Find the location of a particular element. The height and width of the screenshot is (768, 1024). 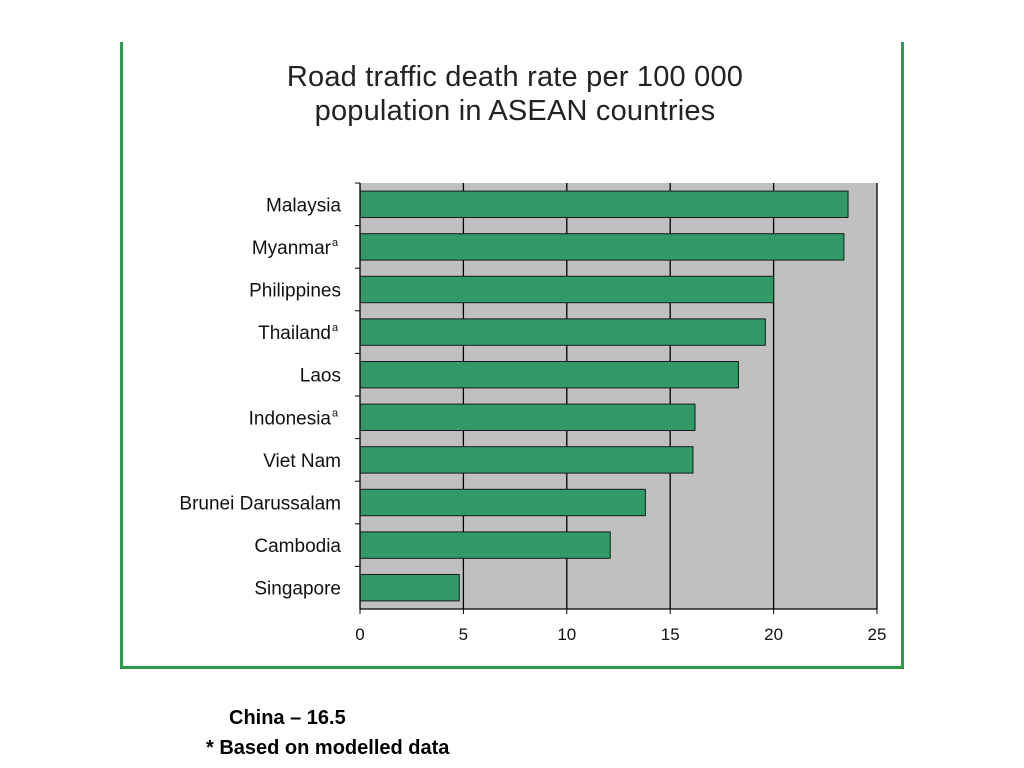

chart-title-line-2: population in ASEAN countries is located at coordinates (515, 111).